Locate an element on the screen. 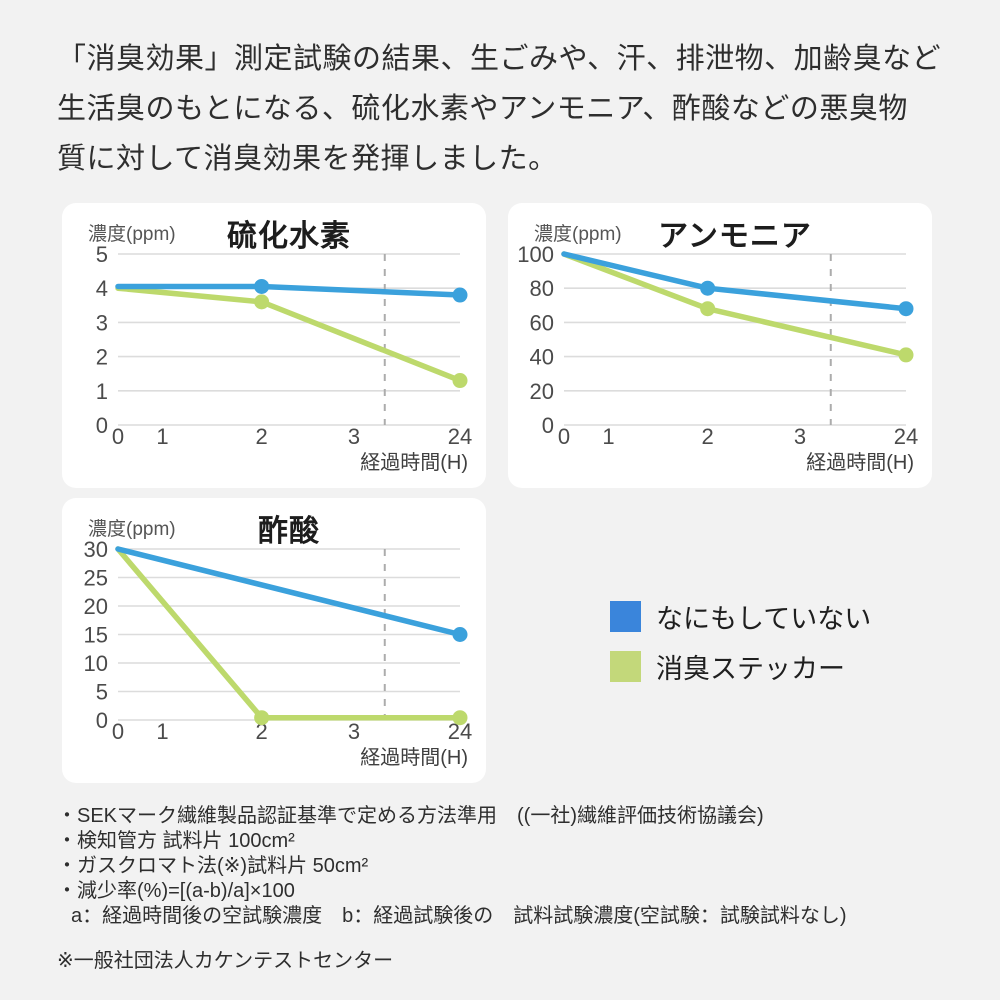 This screenshot has height=1000, width=1000. legend-item-untreated: なにもしていない is located at coordinates (740, 617).